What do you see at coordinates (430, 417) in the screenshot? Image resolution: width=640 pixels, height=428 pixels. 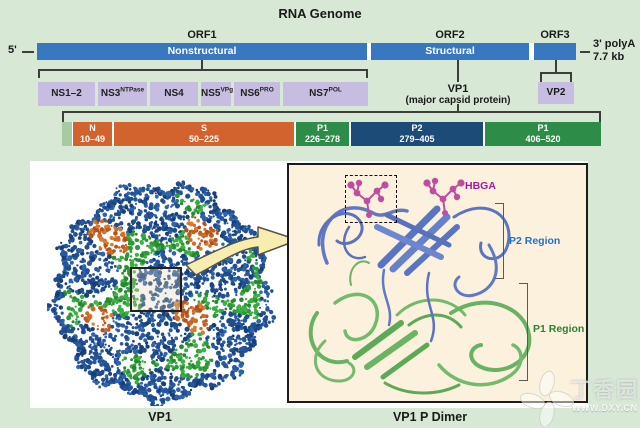 I see `p-dimer-caption: VP1 P Dimer` at bounding box center [430, 417].